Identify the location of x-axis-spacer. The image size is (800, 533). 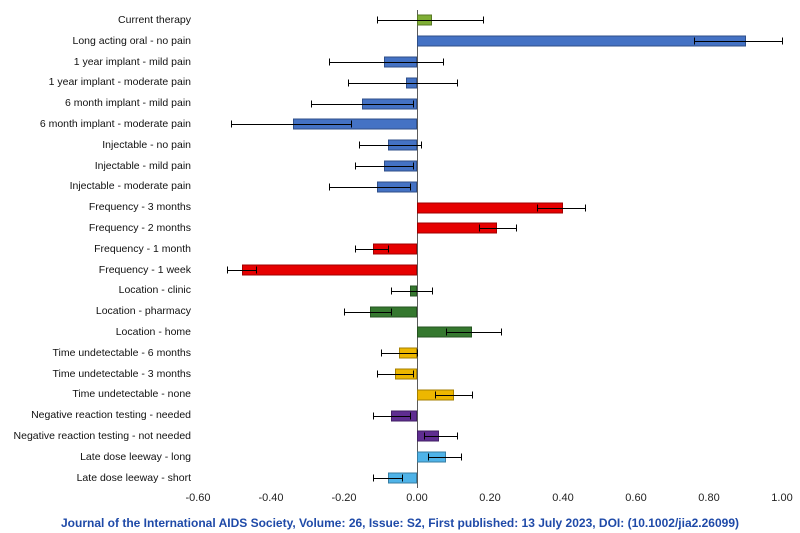
(99, 499).